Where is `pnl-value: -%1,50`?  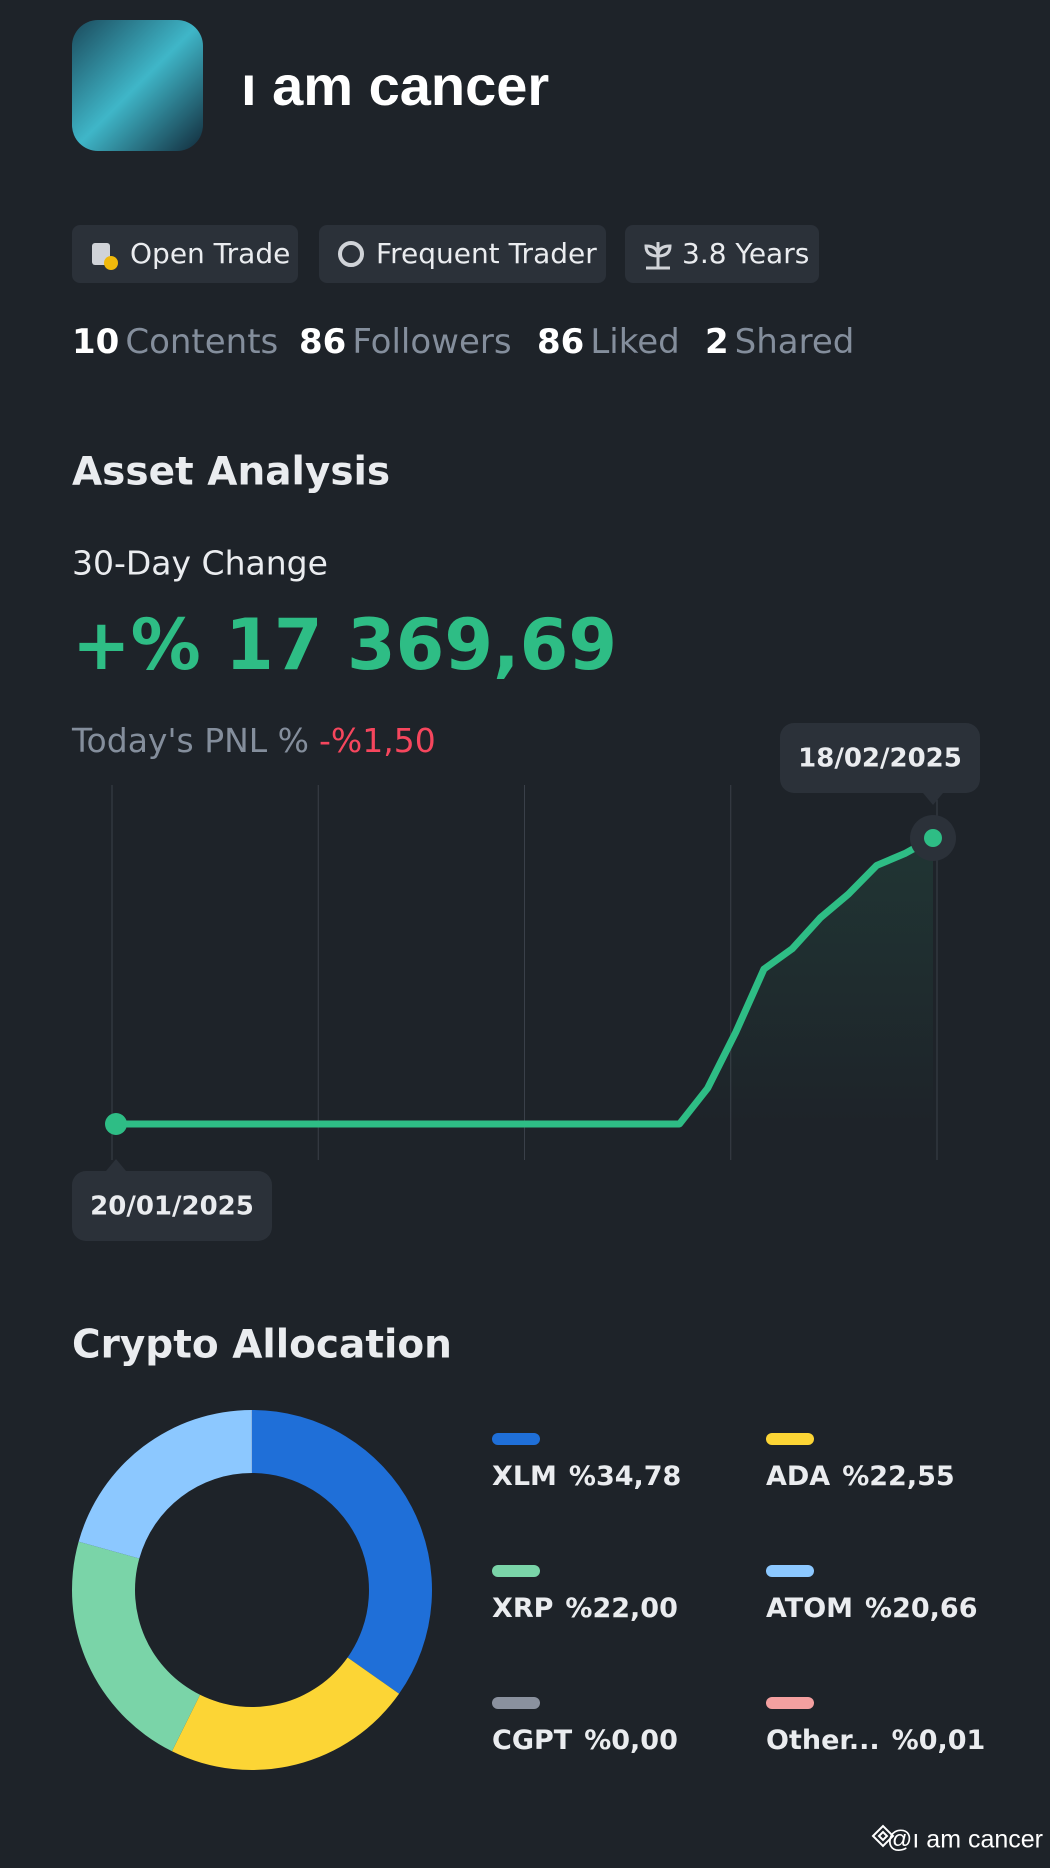 pnl-value: -%1,50 is located at coordinates (377, 740).